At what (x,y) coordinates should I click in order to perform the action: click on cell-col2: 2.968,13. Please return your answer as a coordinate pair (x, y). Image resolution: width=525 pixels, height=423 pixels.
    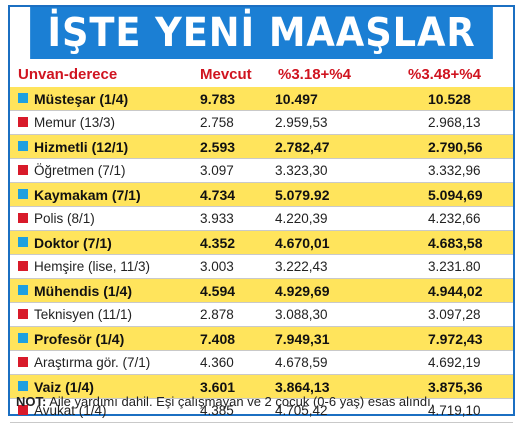
    Looking at the image, I should click on (454, 122).